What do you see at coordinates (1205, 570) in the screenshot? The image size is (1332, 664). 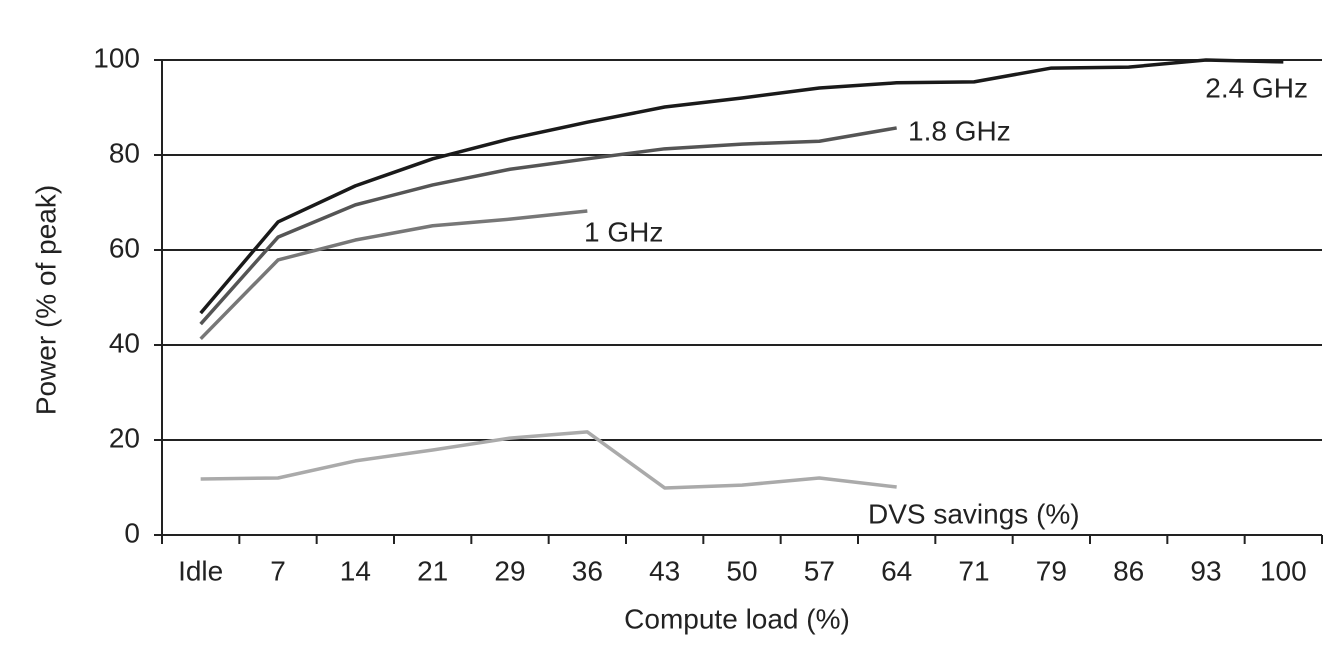 I see `x-tick-label: 93` at bounding box center [1205, 570].